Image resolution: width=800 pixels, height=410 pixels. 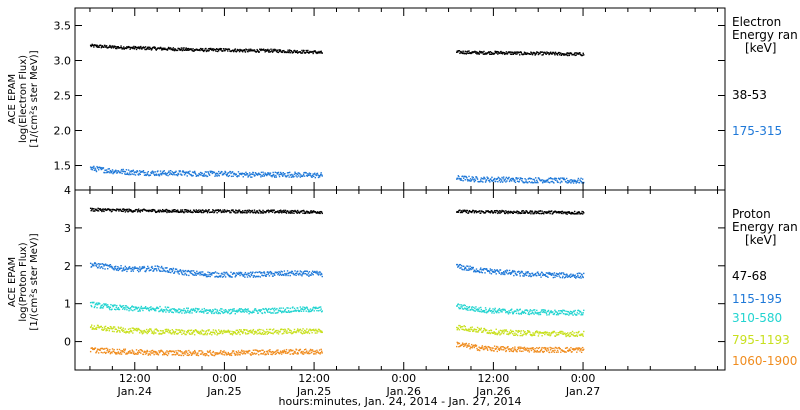 I want to click on electron-y-tick-label: 1.5, so click(x=63, y=166).